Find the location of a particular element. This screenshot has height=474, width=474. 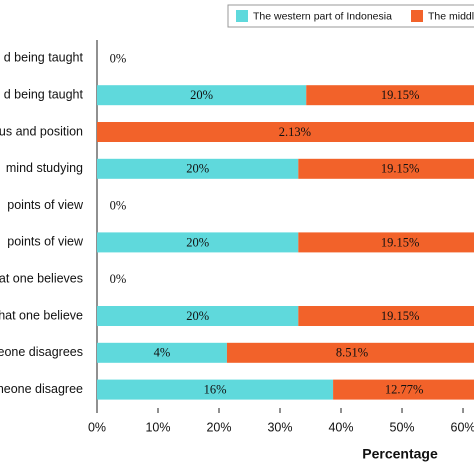

x-tick-label: 20% is located at coordinates (218, 427).